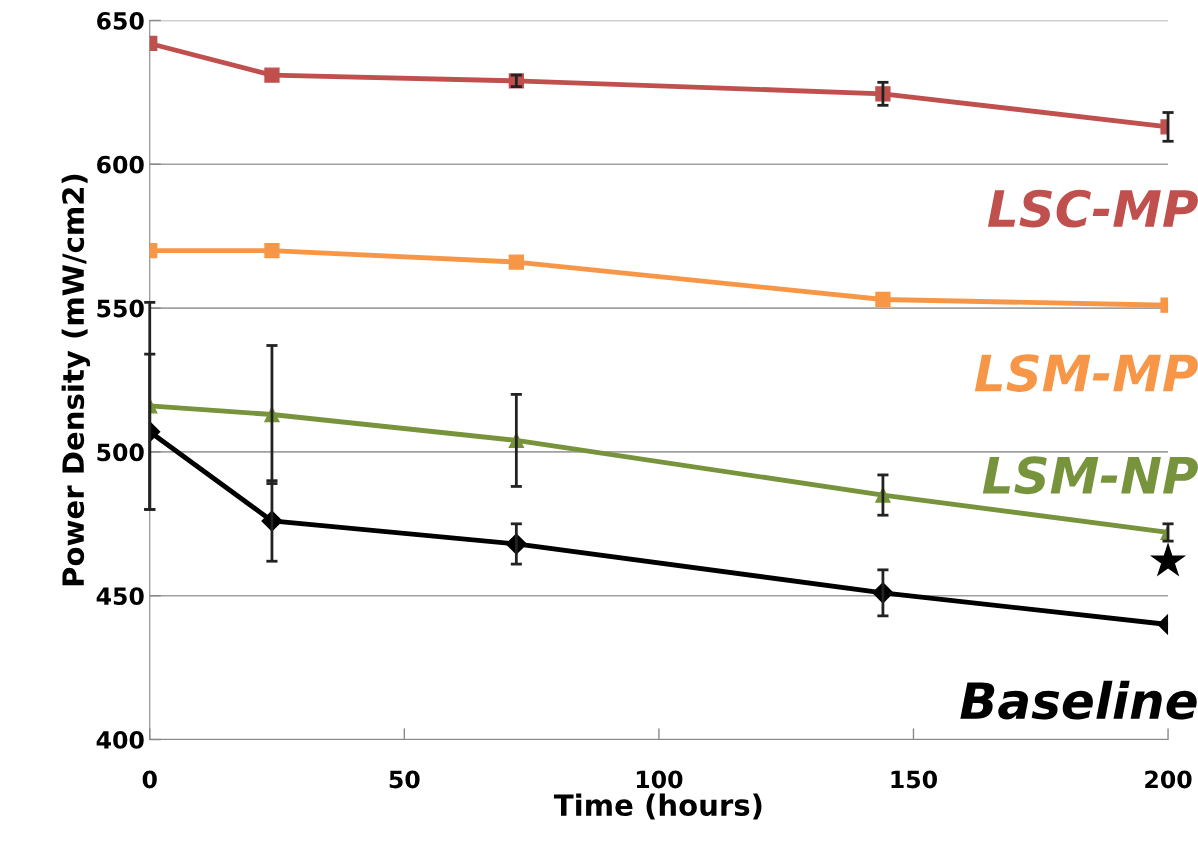 This screenshot has height=853, width=1198. I want to click on x-tick-label: 50, so click(404, 779).